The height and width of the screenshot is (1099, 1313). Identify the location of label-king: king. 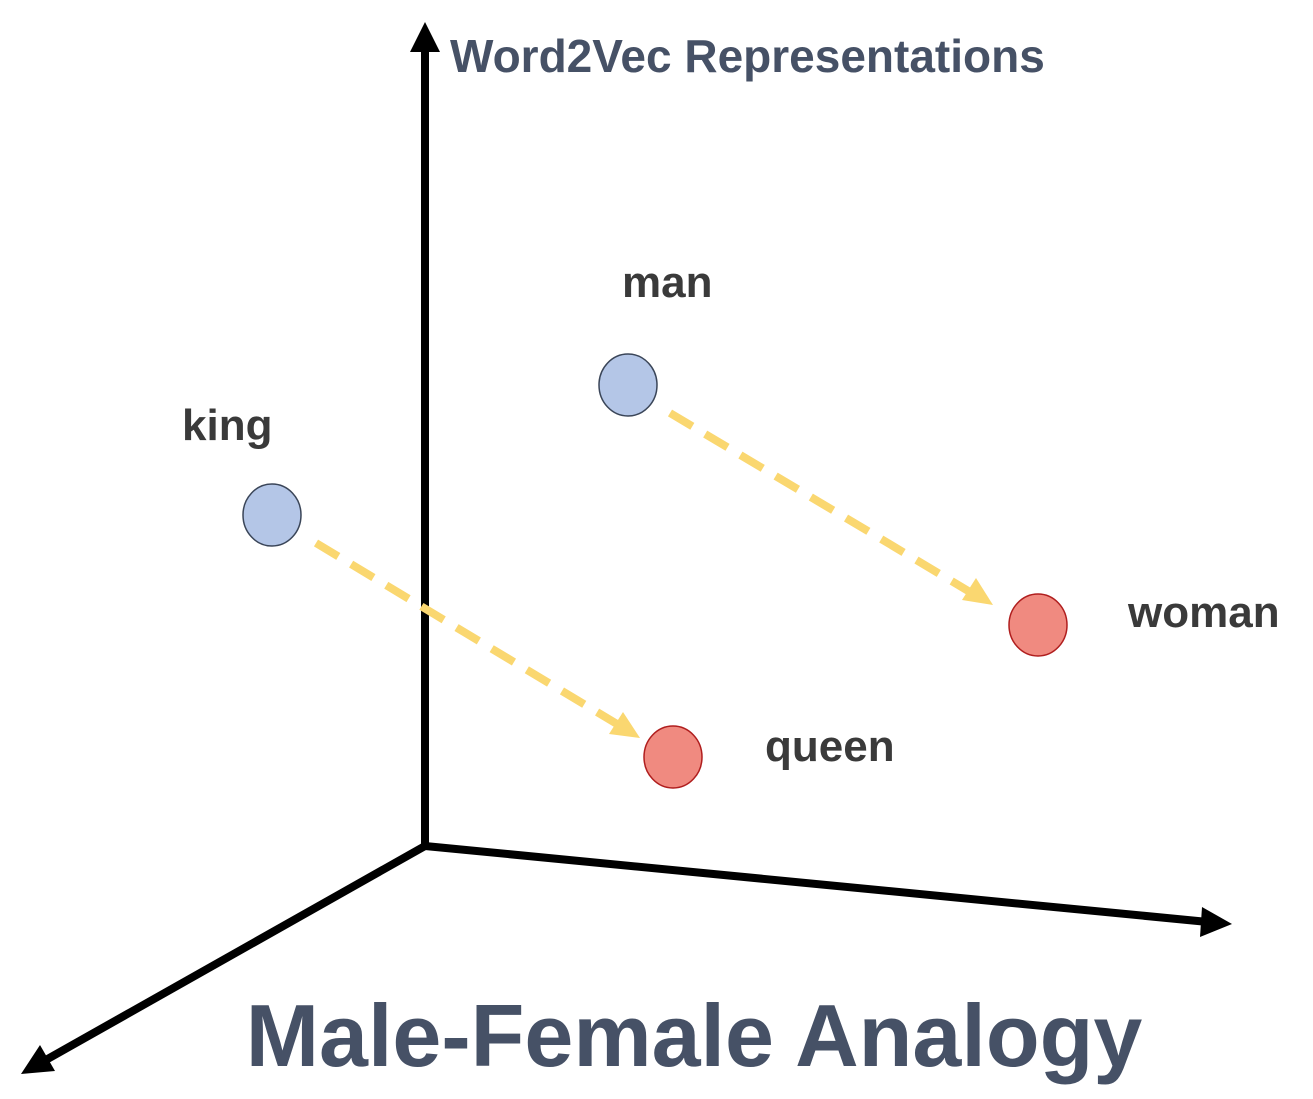
(227, 425).